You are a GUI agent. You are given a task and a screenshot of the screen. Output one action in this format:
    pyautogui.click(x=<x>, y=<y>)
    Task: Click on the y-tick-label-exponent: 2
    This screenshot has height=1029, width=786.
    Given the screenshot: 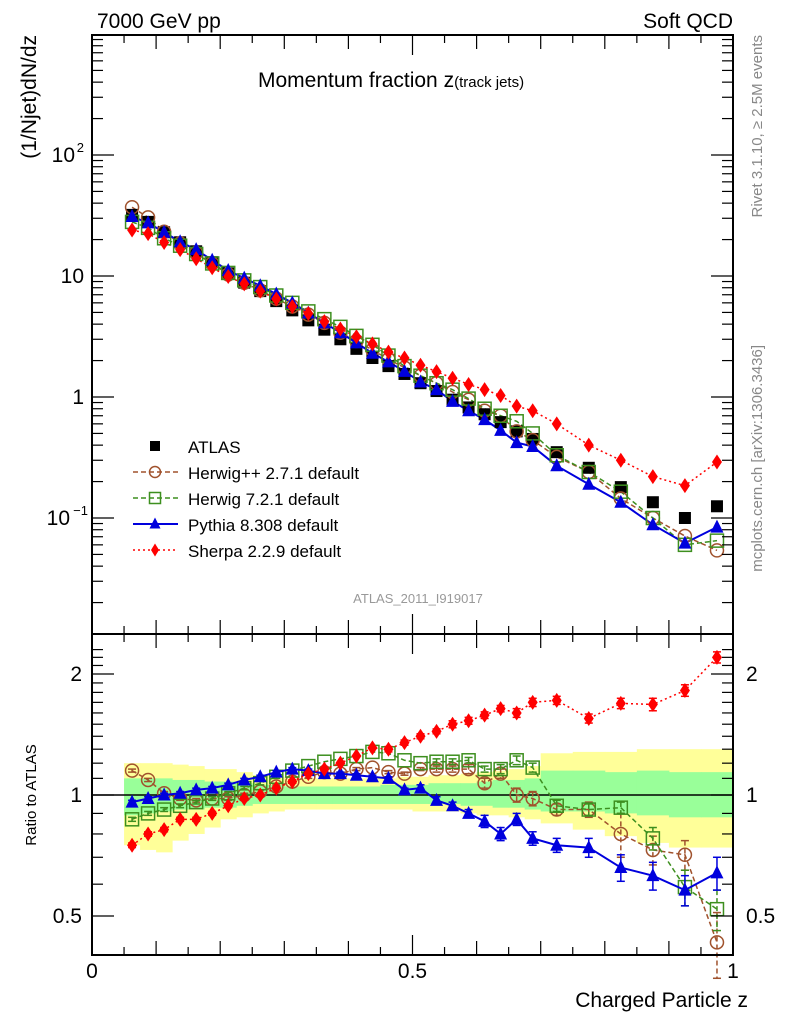 What is the action you would take?
    pyautogui.click(x=80, y=147)
    